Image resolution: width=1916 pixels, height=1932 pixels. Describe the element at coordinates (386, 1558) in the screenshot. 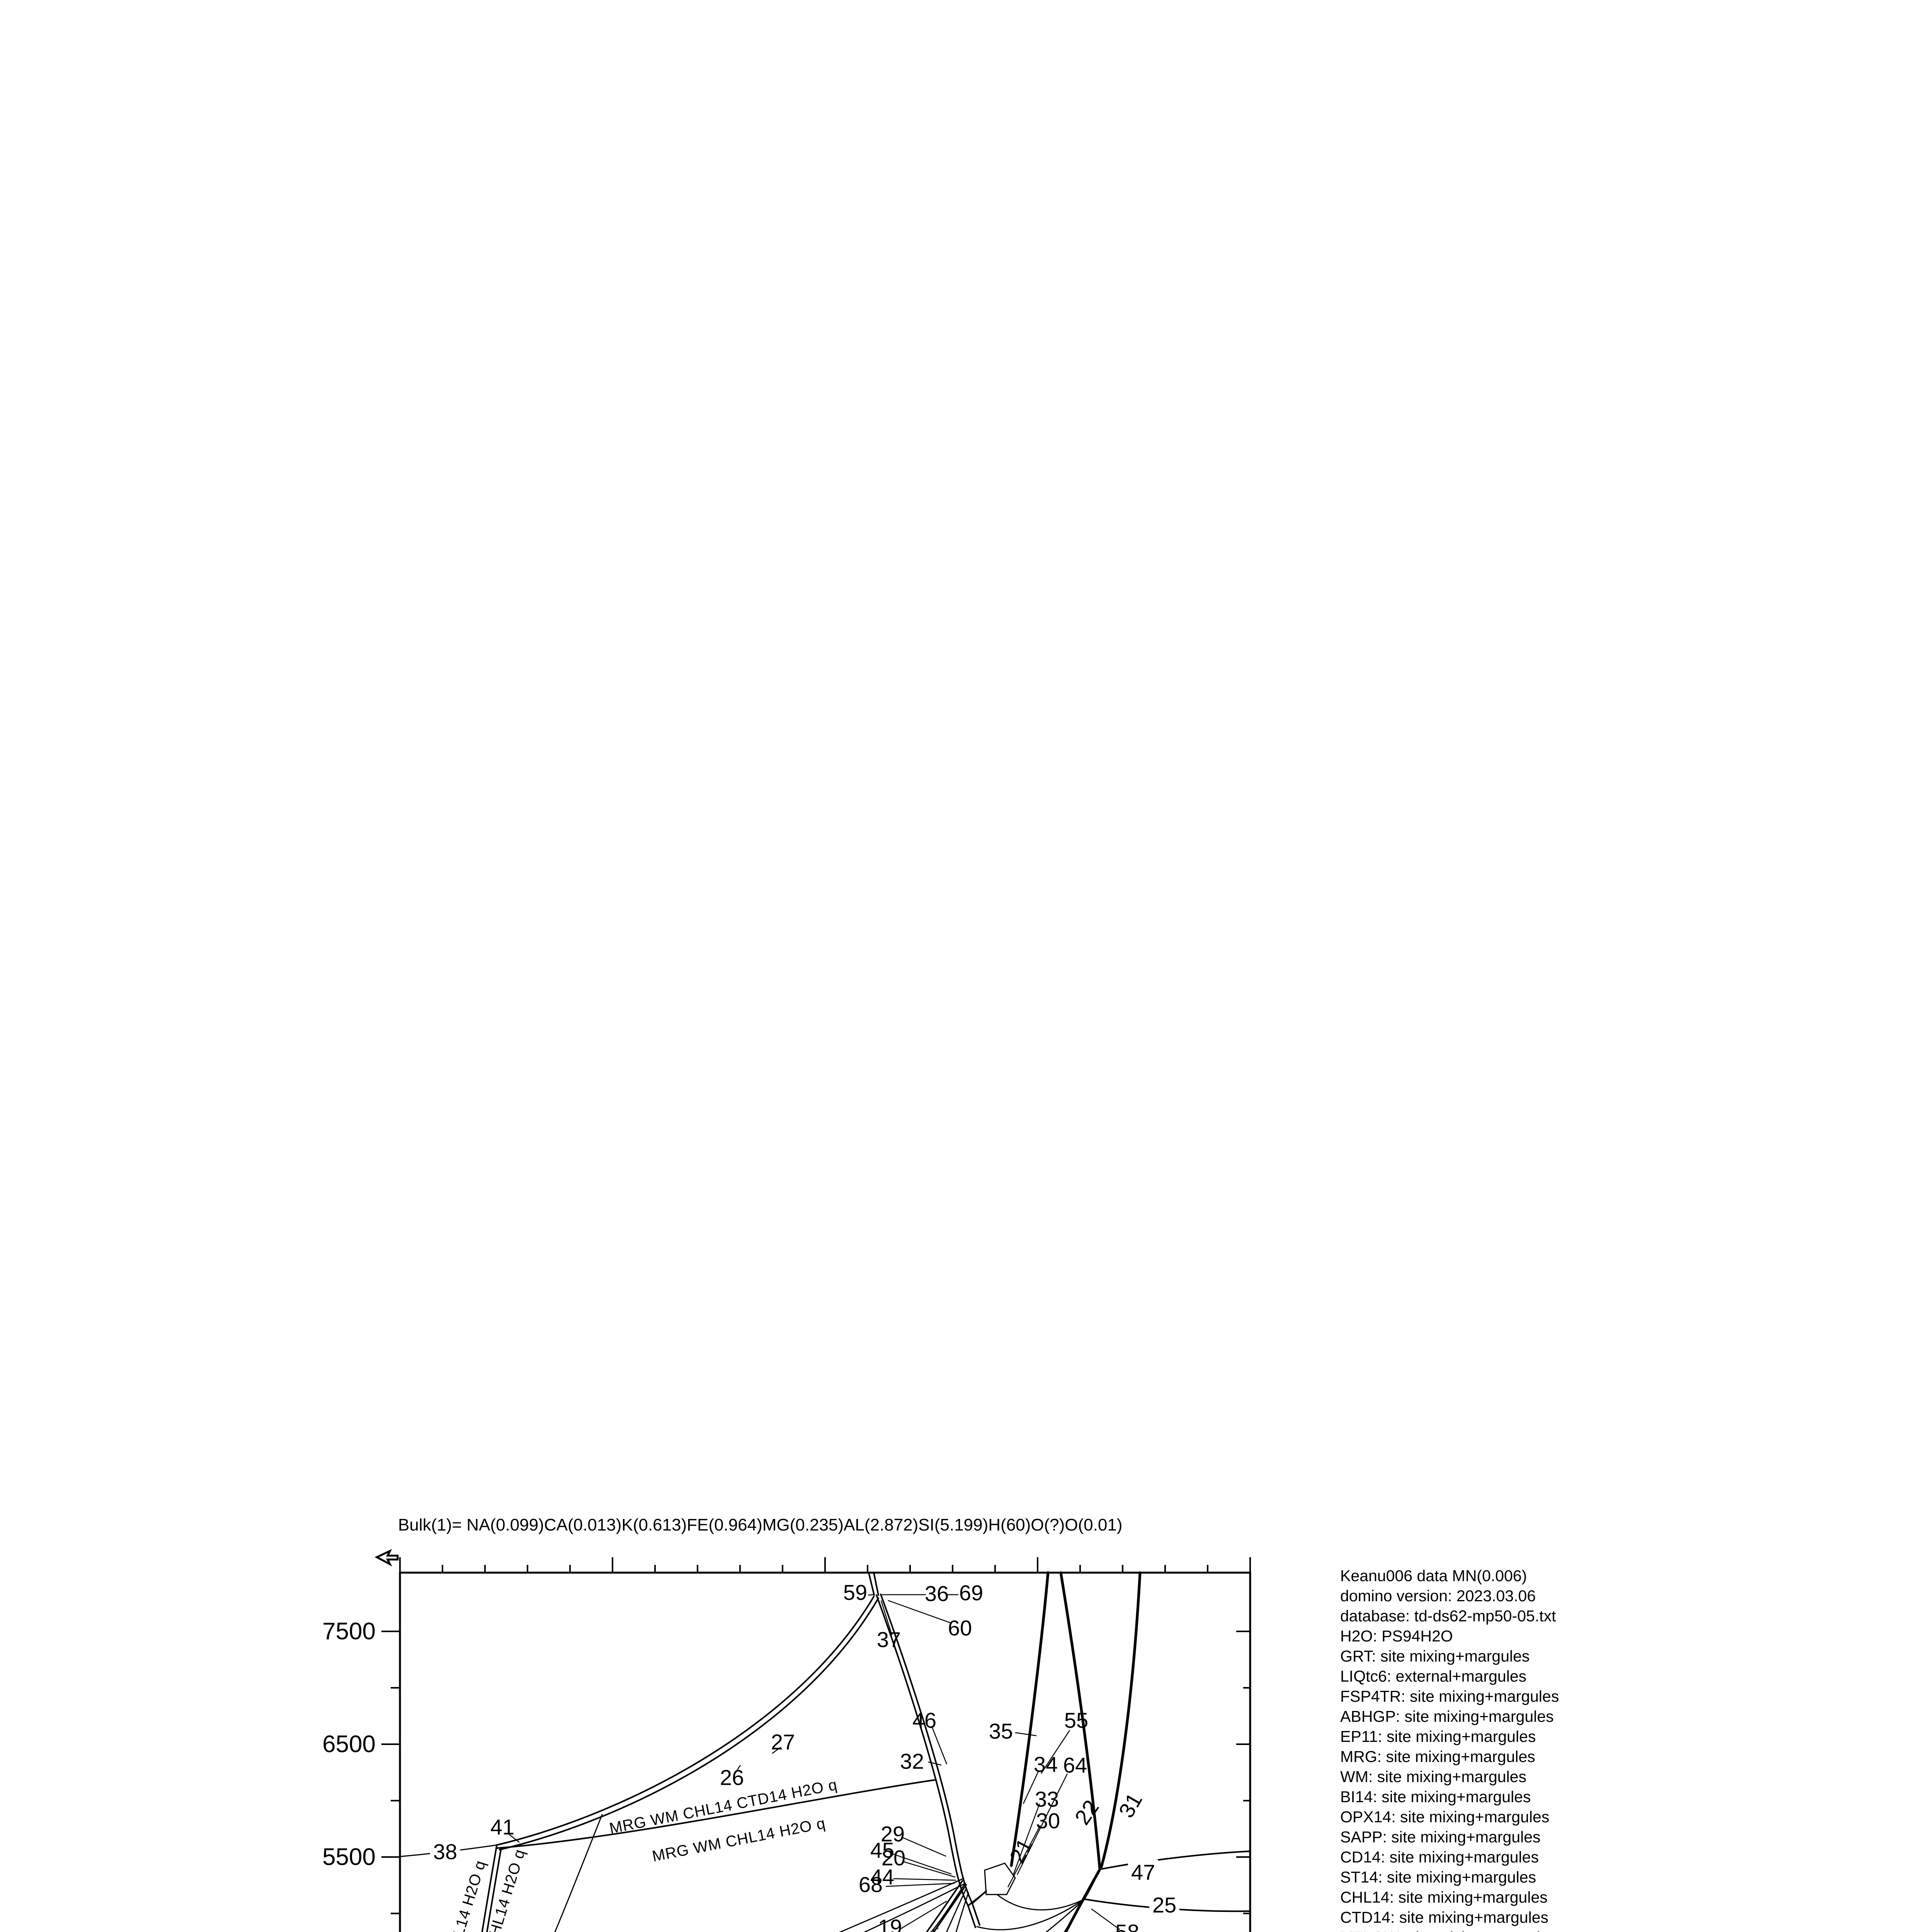

I see `plot-corner-cursor-icon` at that location.